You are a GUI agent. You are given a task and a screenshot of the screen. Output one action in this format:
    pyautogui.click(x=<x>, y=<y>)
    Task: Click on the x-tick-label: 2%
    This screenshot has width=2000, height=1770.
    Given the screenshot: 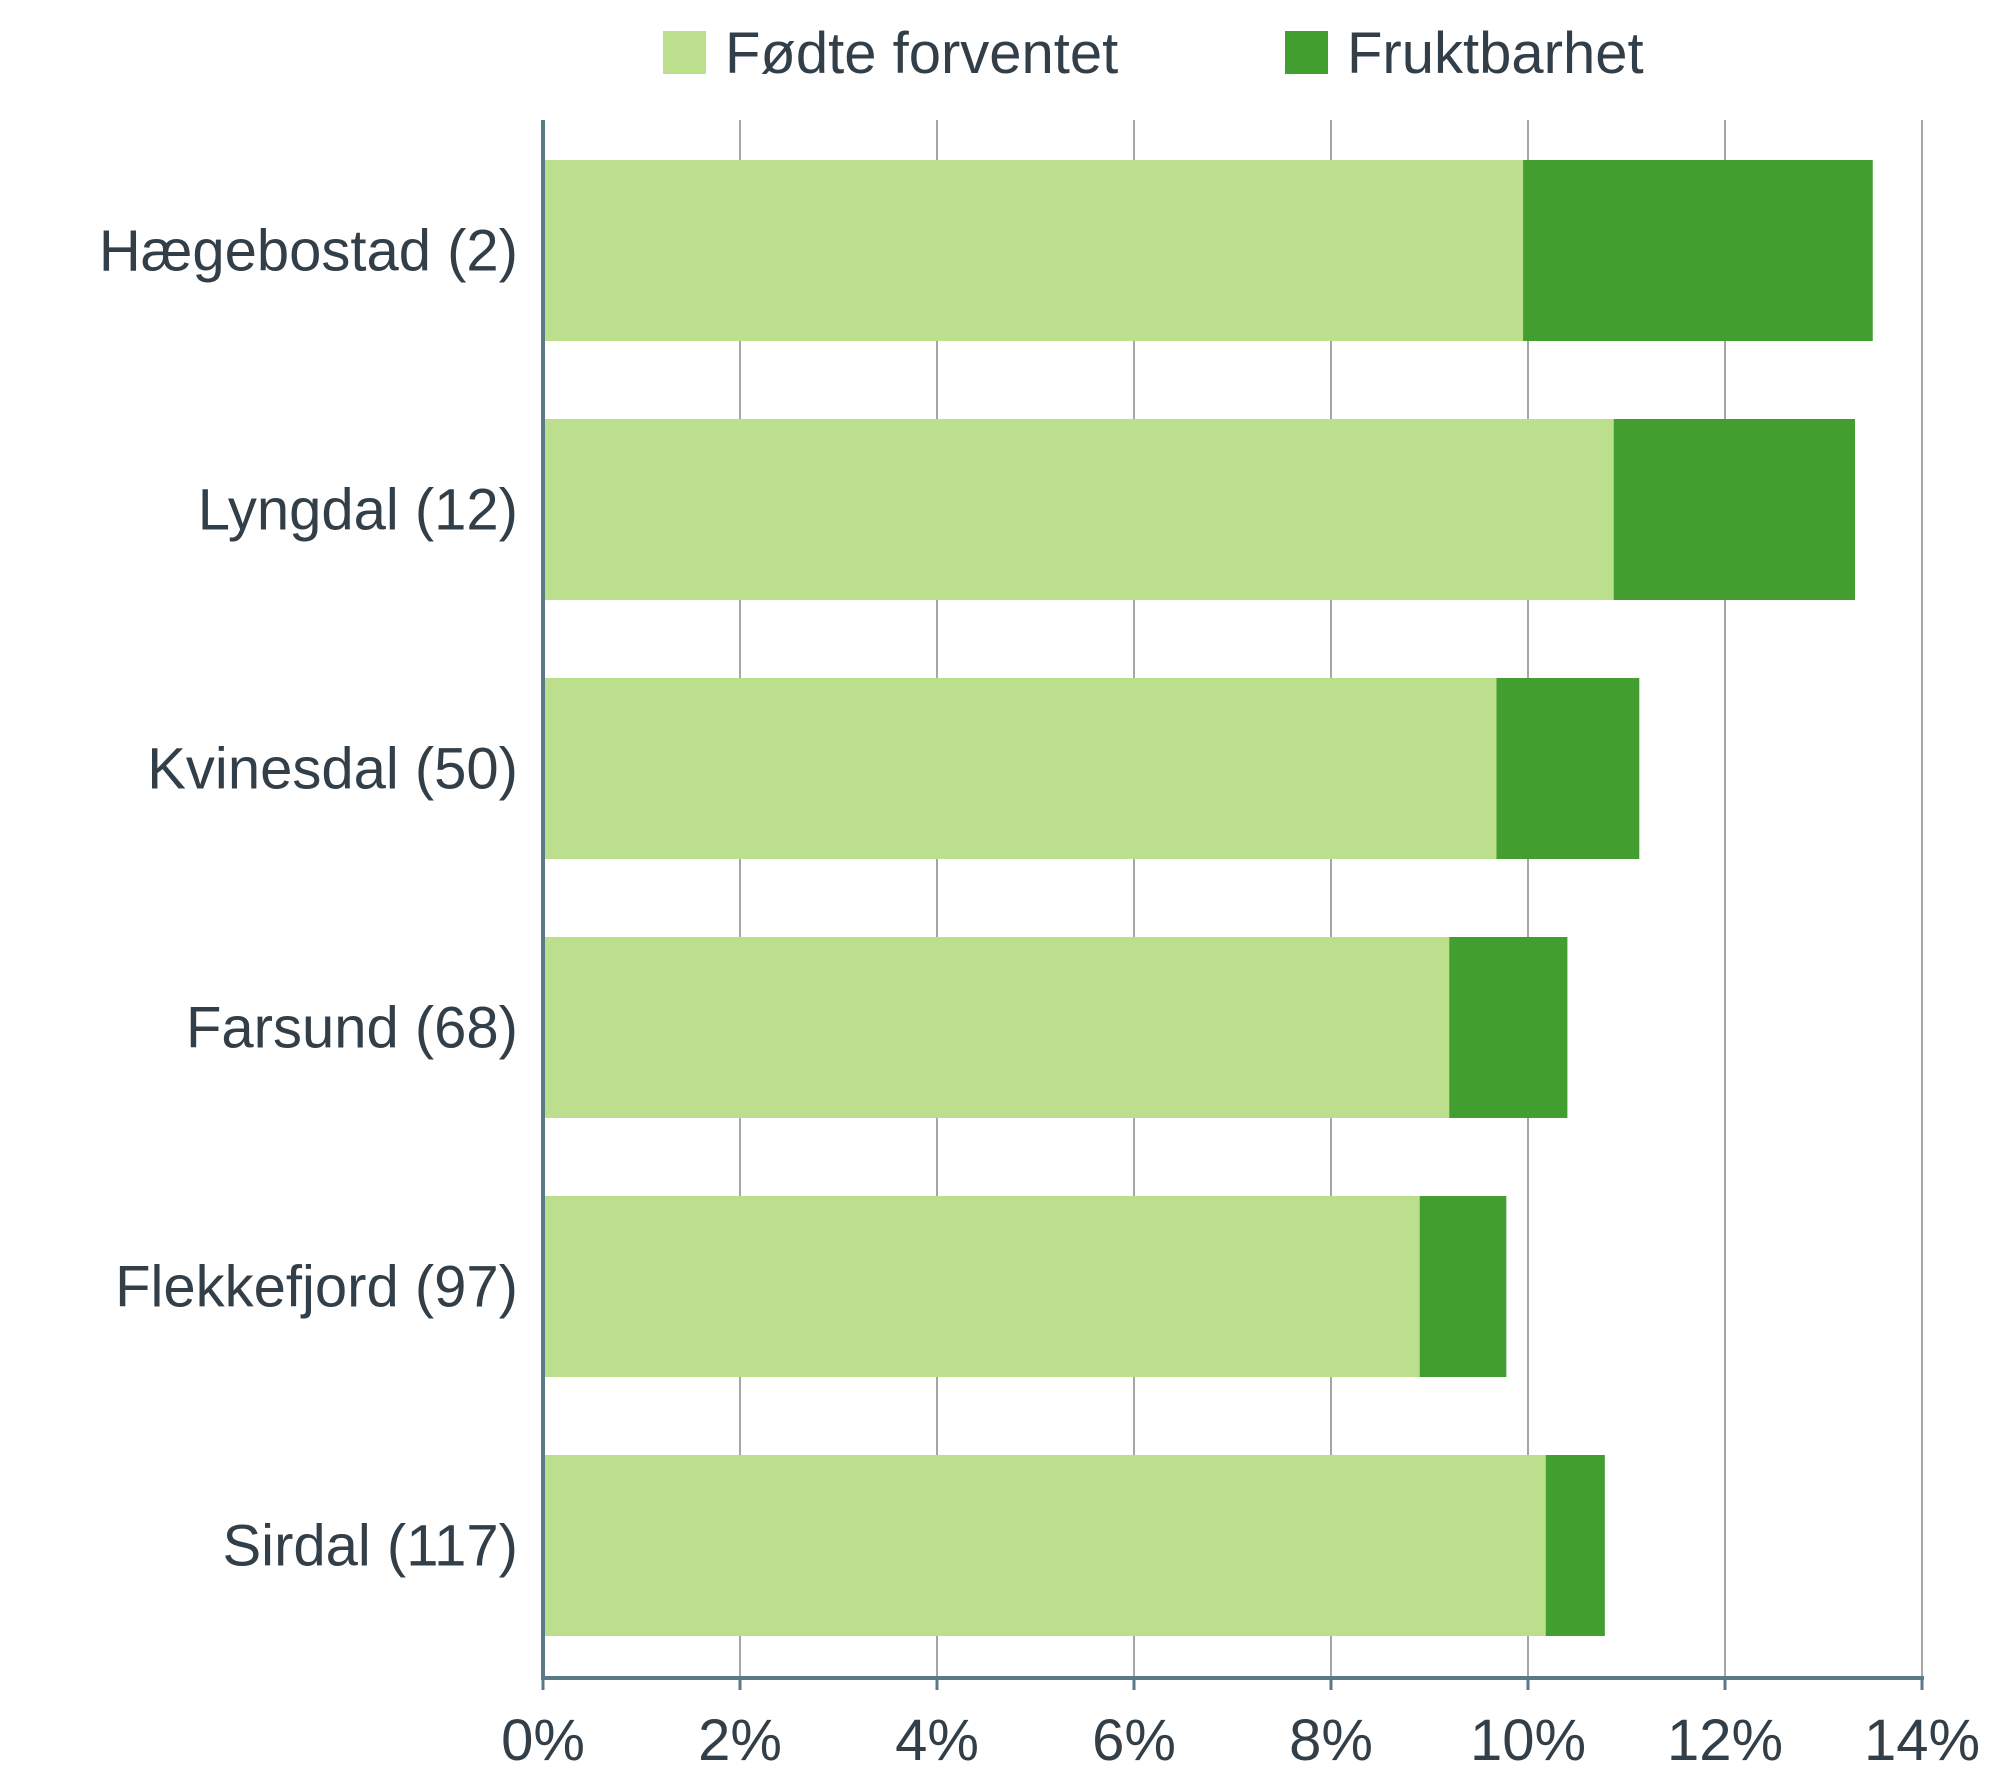 What is the action you would take?
    pyautogui.click(x=740, y=1739)
    